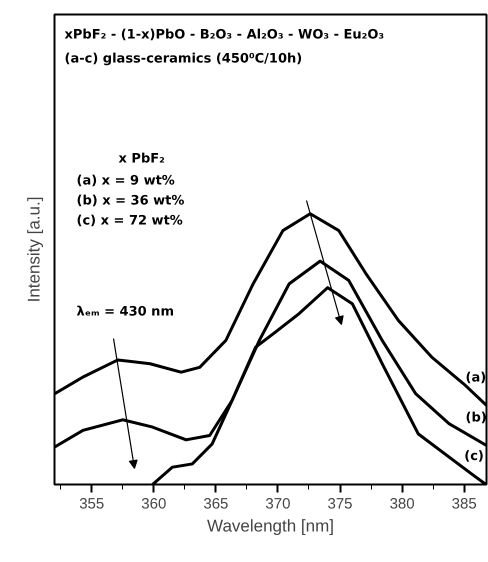 Image resolution: width=488 pixels, height=562 pixels. Describe the element at coordinates (476, 418) in the screenshot. I see `series-label: (b)` at that location.